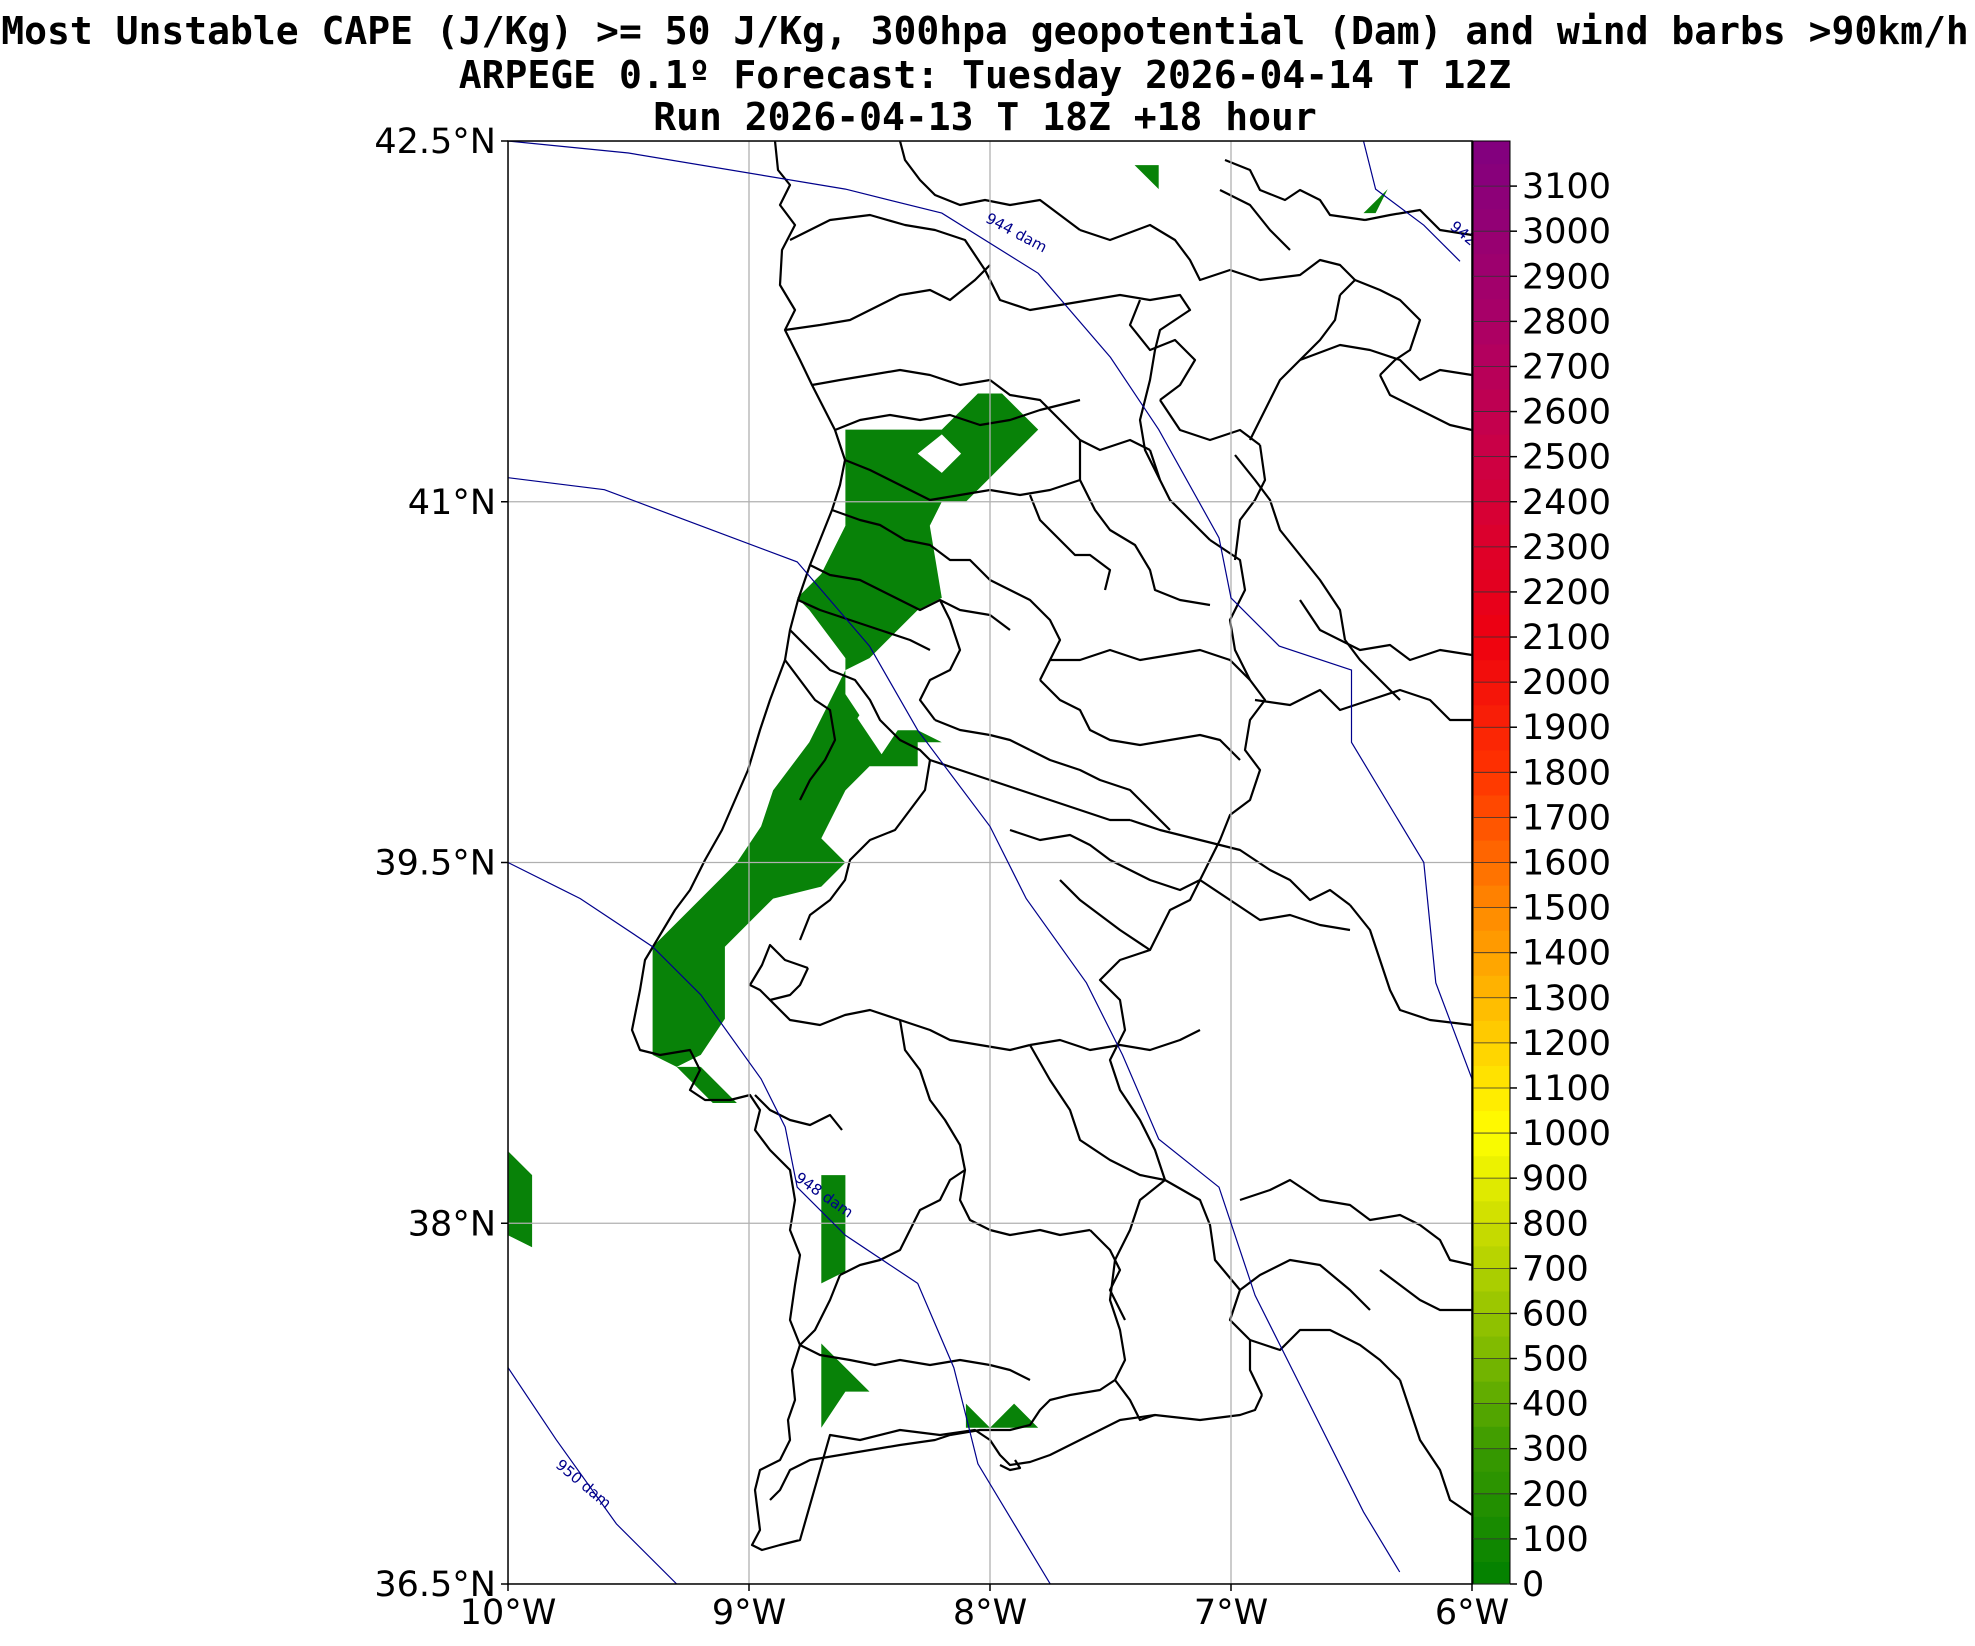  I want to click on colorbar-tick-label-30: 3000, so click(1566, 232).